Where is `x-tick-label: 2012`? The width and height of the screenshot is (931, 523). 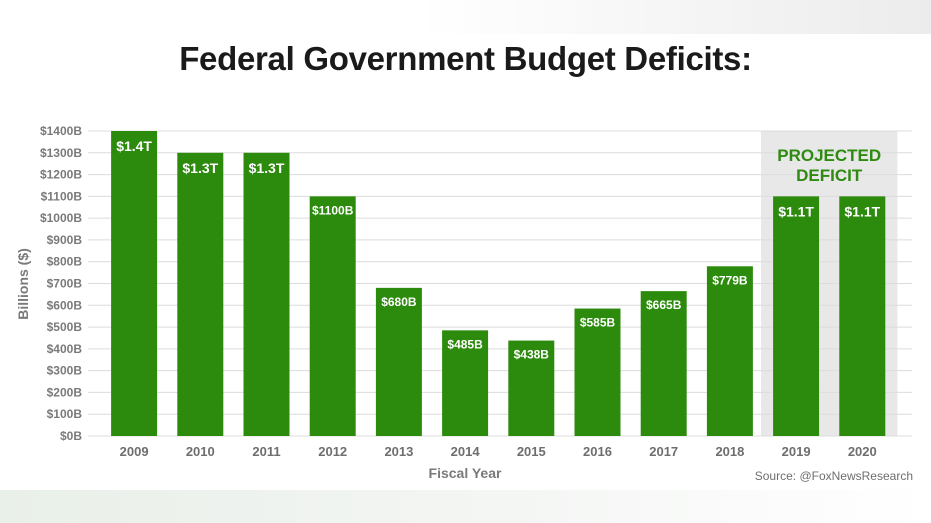
x-tick-label: 2012 is located at coordinates (332, 451).